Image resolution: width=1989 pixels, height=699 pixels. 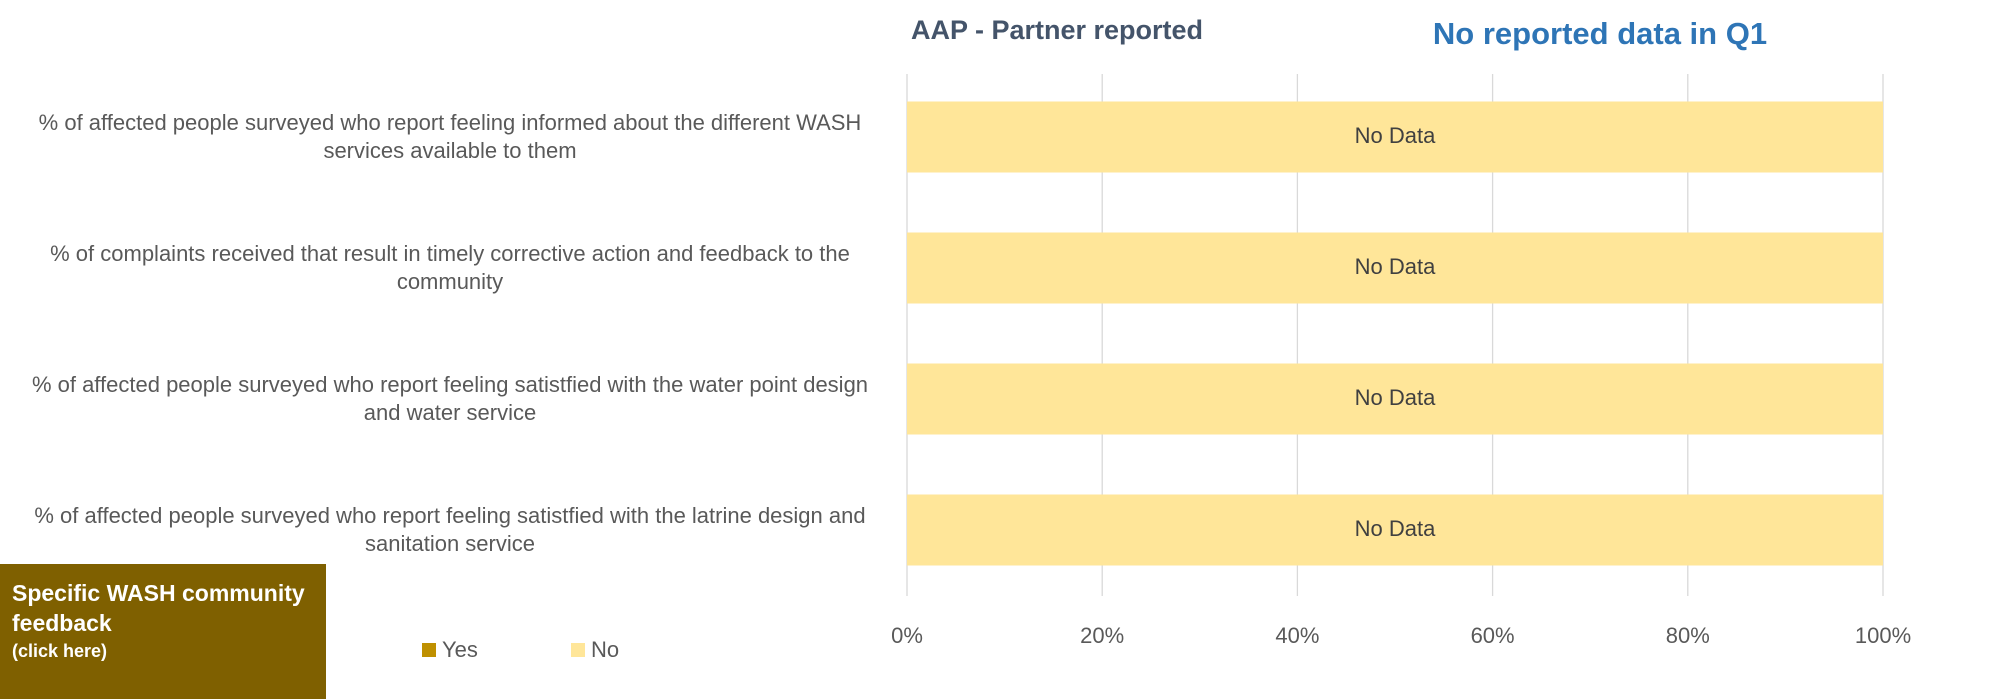 What do you see at coordinates (158, 608) in the screenshot?
I see `button-title: Specific WASH community feedback` at bounding box center [158, 608].